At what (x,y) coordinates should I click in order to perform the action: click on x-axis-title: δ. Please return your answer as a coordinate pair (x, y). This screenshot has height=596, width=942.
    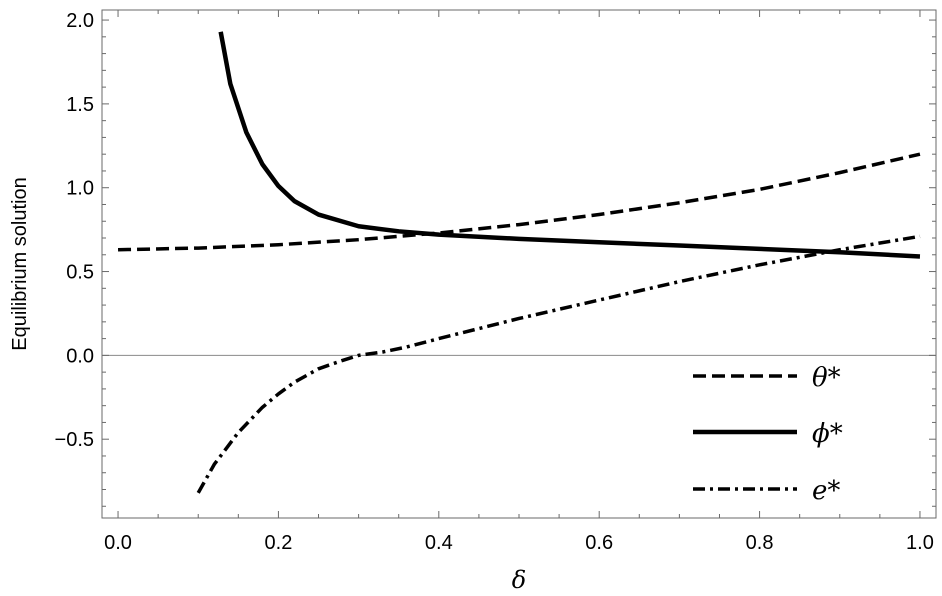
    Looking at the image, I should click on (519, 580).